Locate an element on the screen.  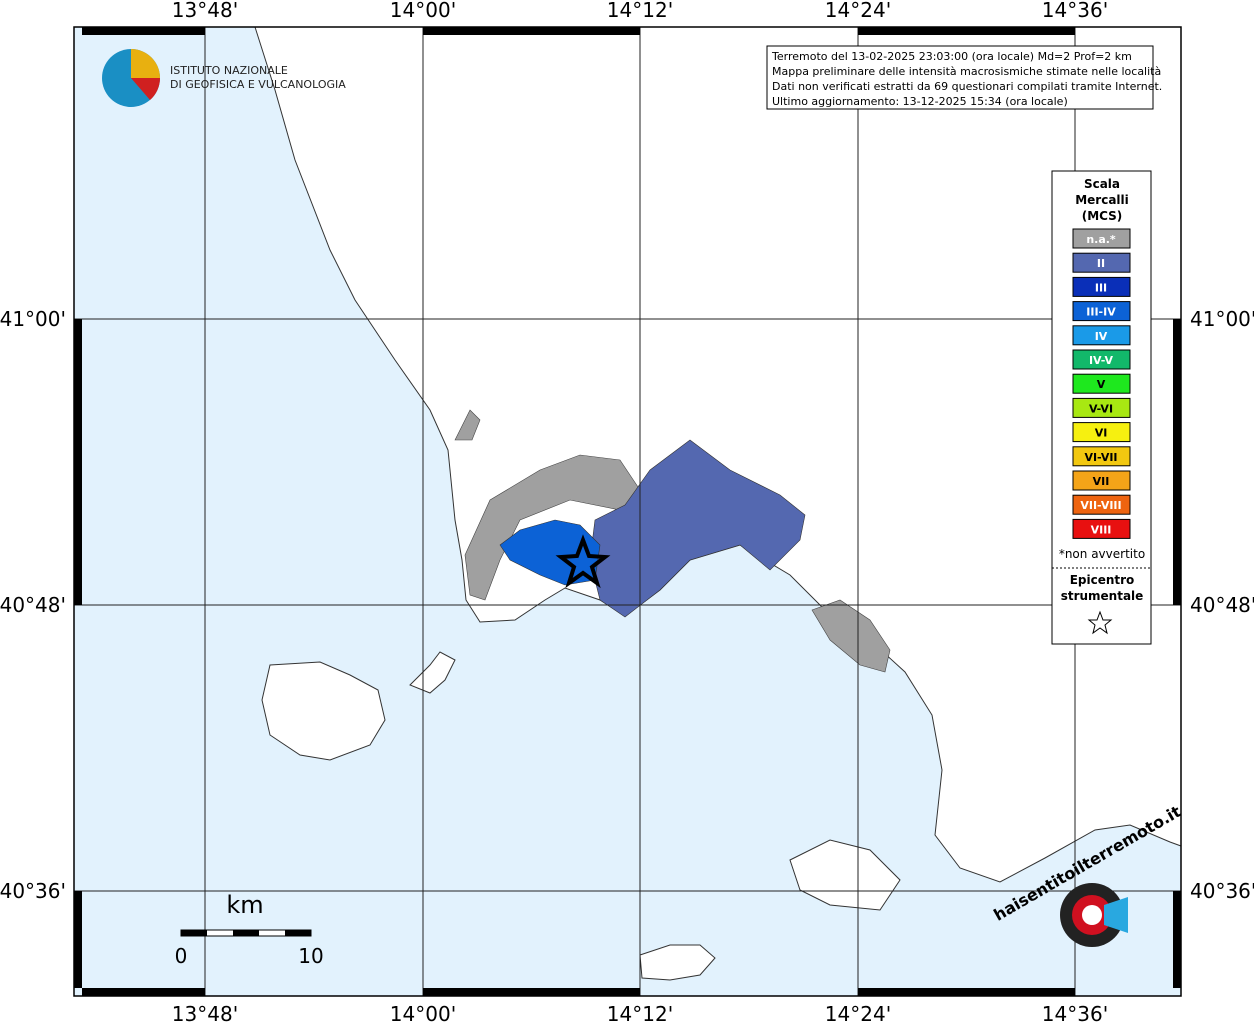
epicenter-star is located at coordinates (583, 561).